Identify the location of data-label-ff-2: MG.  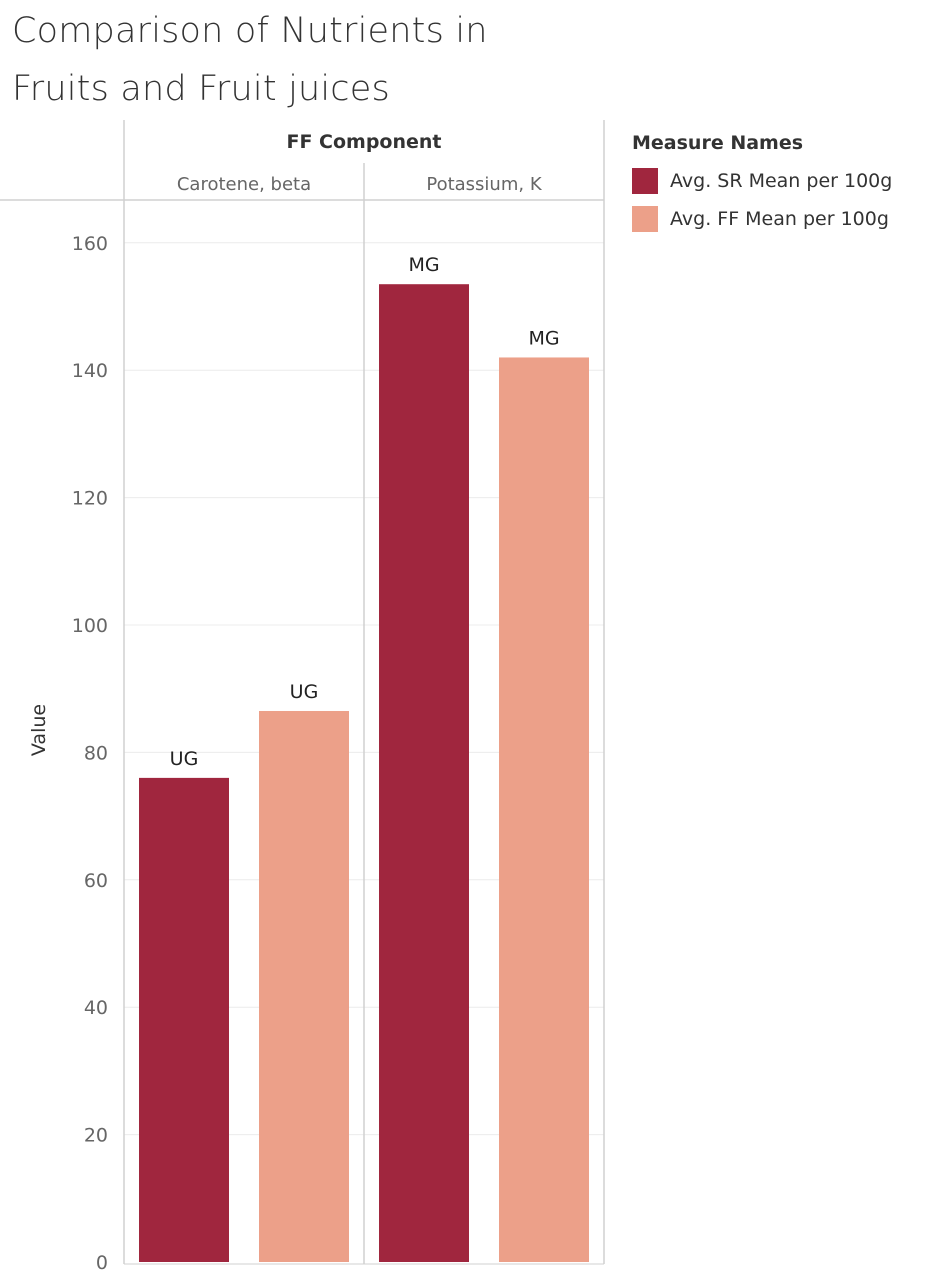
(543, 338).